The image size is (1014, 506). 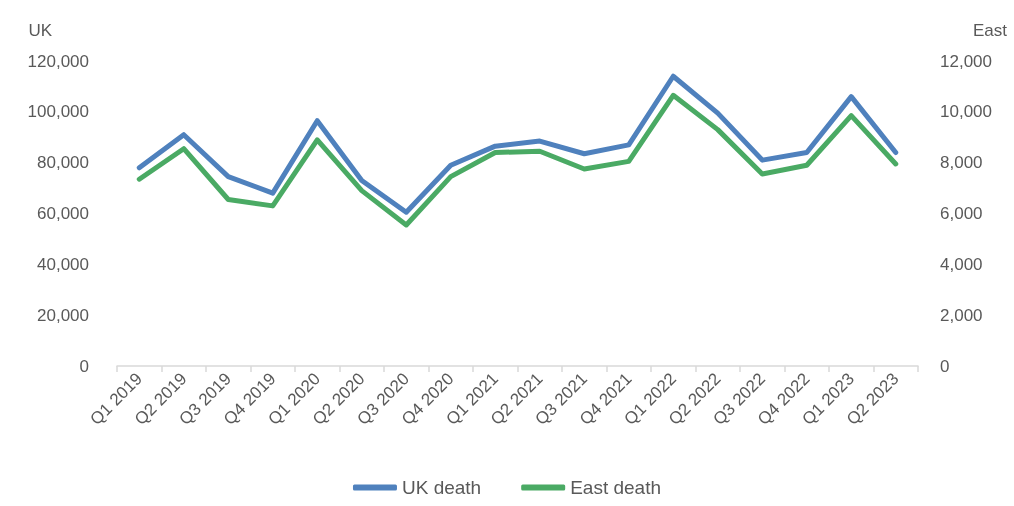 What do you see at coordinates (616, 487) in the screenshot?
I see `legend-label: East death` at bounding box center [616, 487].